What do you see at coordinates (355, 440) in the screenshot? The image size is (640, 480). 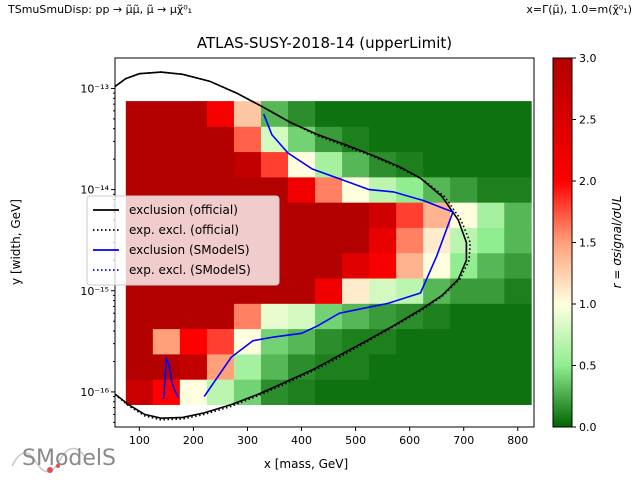 I see `x-tick-label: 500` at bounding box center [355, 440].